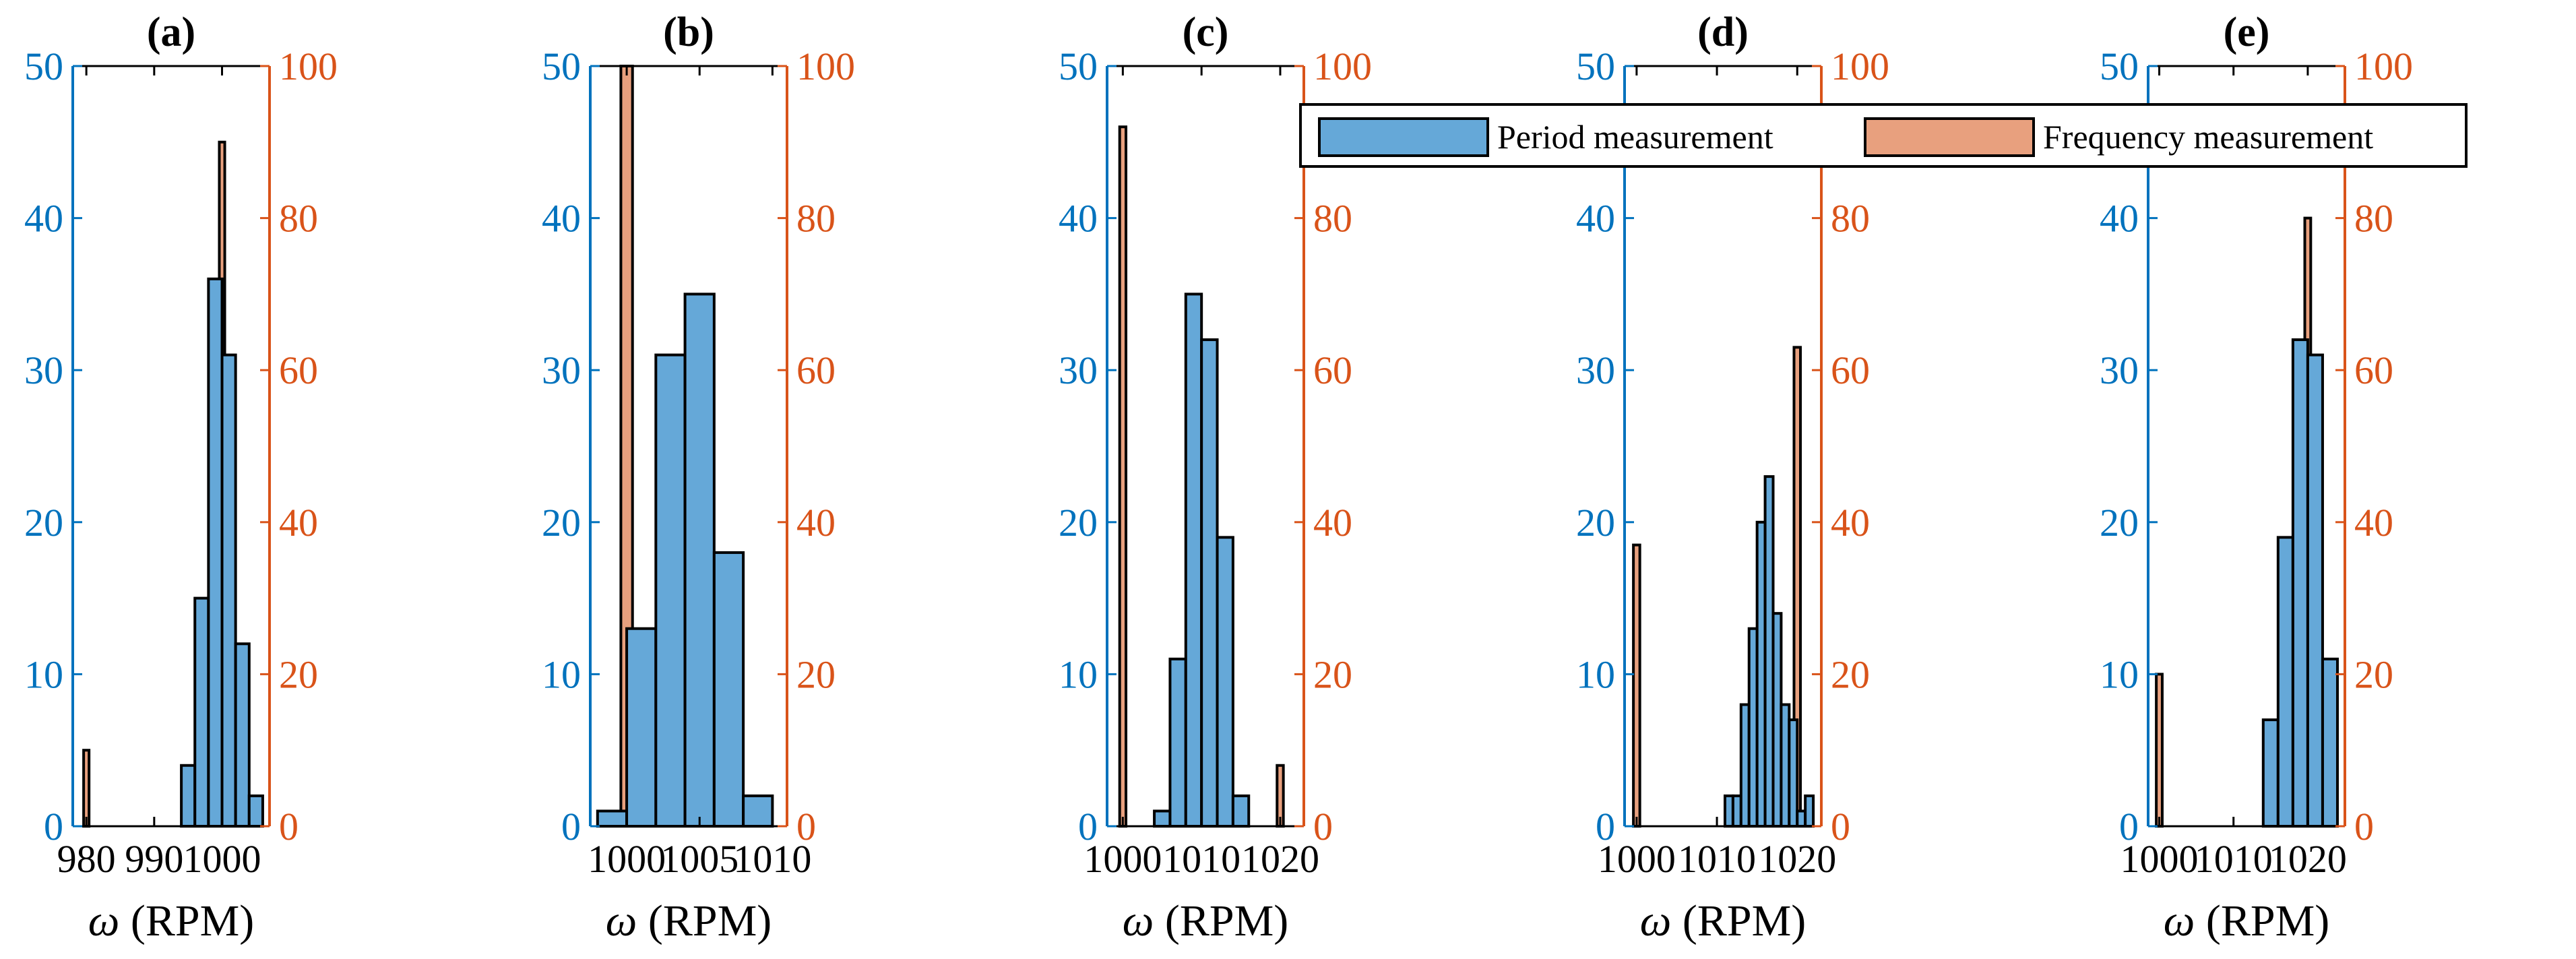 This screenshot has height=959, width=2576. What do you see at coordinates (1949, 137) in the screenshot?
I see `legend-swatch-frequency` at bounding box center [1949, 137].